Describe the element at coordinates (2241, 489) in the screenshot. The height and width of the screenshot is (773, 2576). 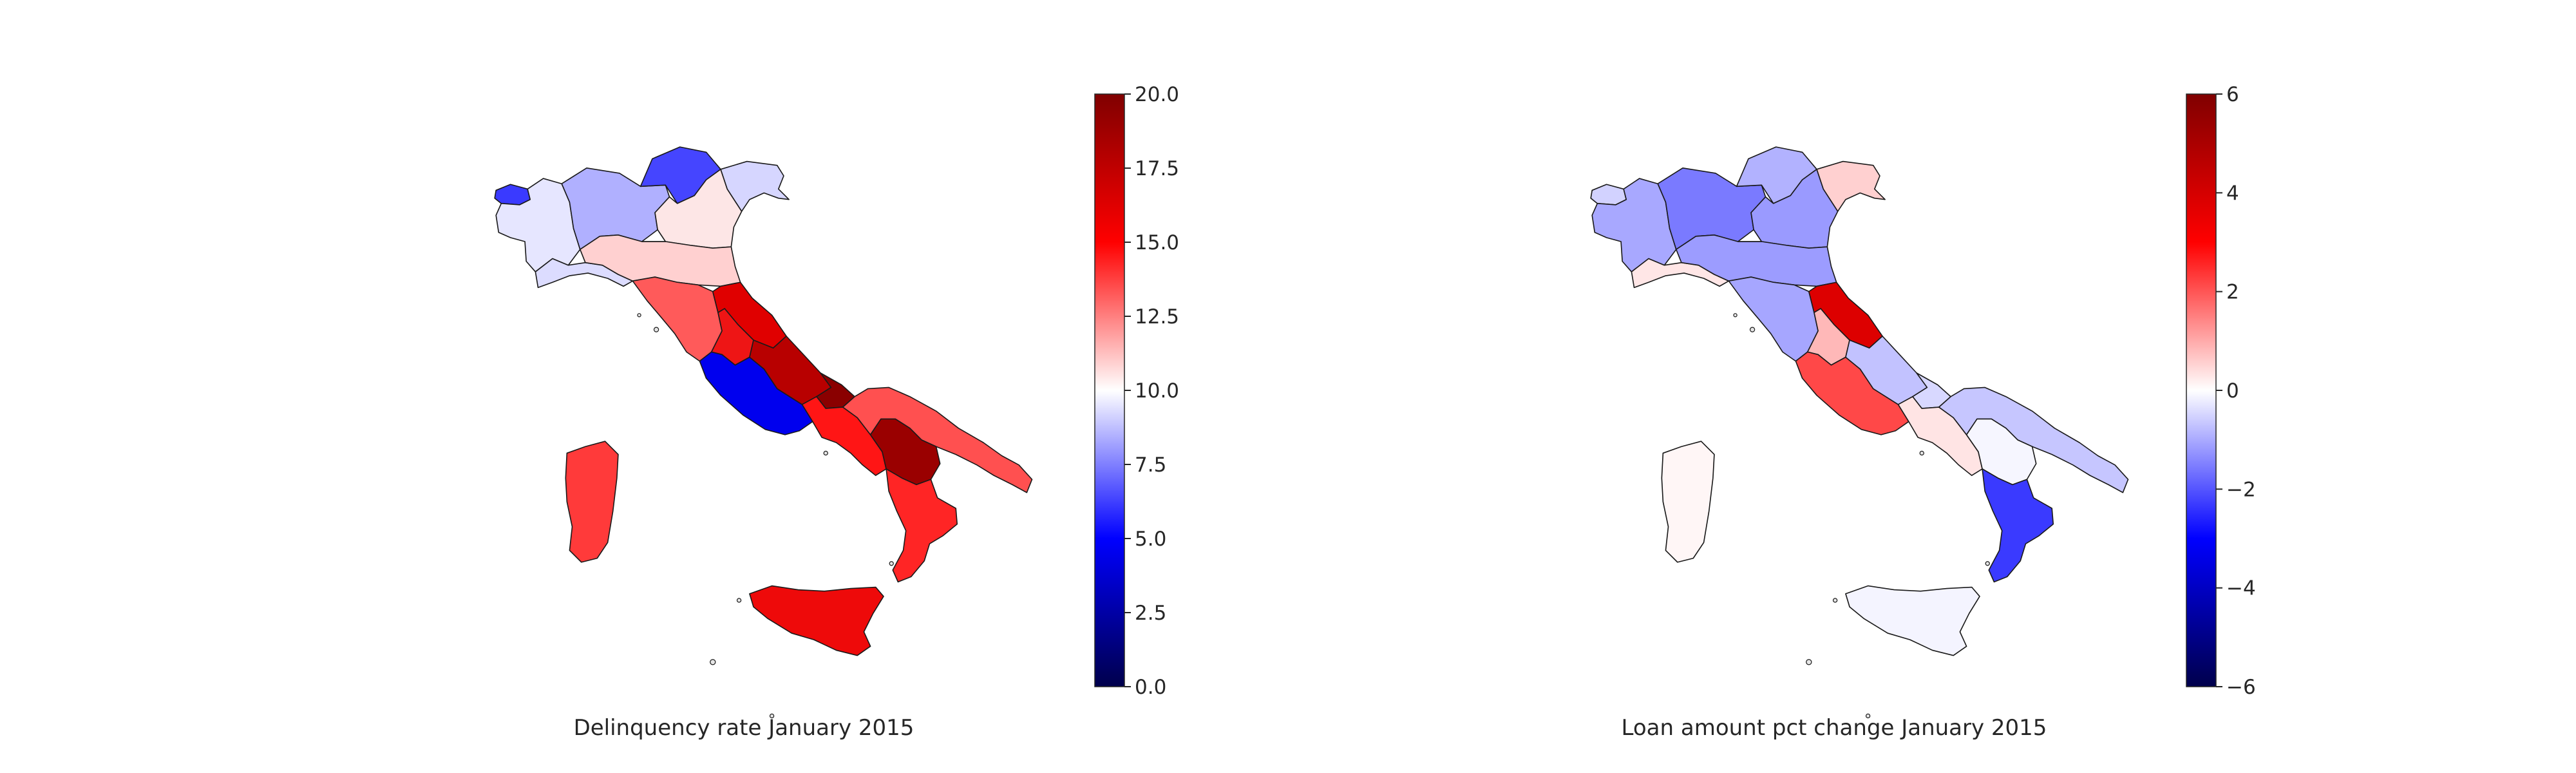
I see `colorbar-tick-label: −2` at that location.